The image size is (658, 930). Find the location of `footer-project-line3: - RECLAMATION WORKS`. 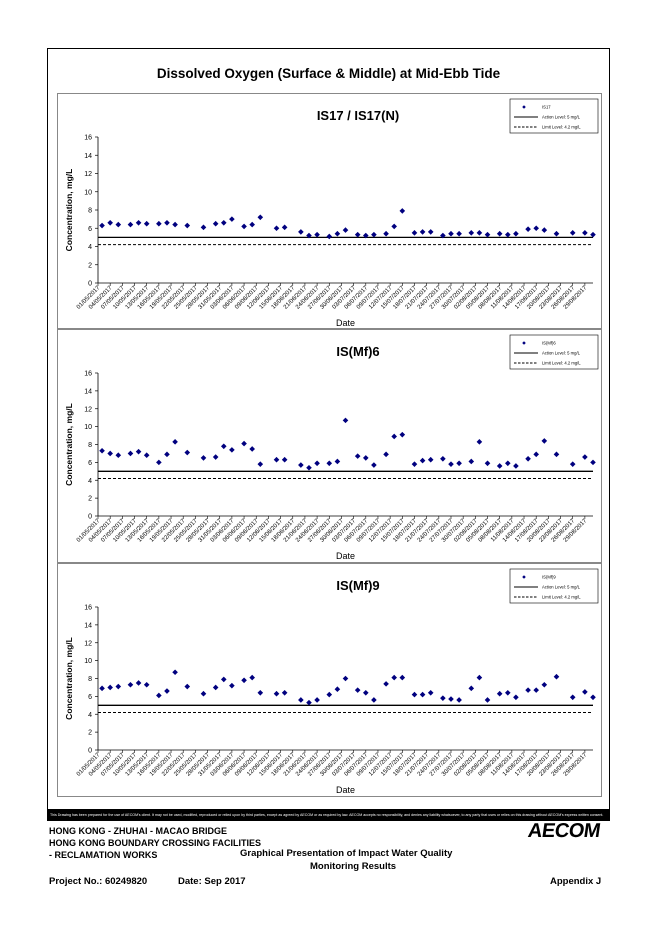

footer-project-line3: - RECLAMATION WORKS is located at coordinates (103, 855).